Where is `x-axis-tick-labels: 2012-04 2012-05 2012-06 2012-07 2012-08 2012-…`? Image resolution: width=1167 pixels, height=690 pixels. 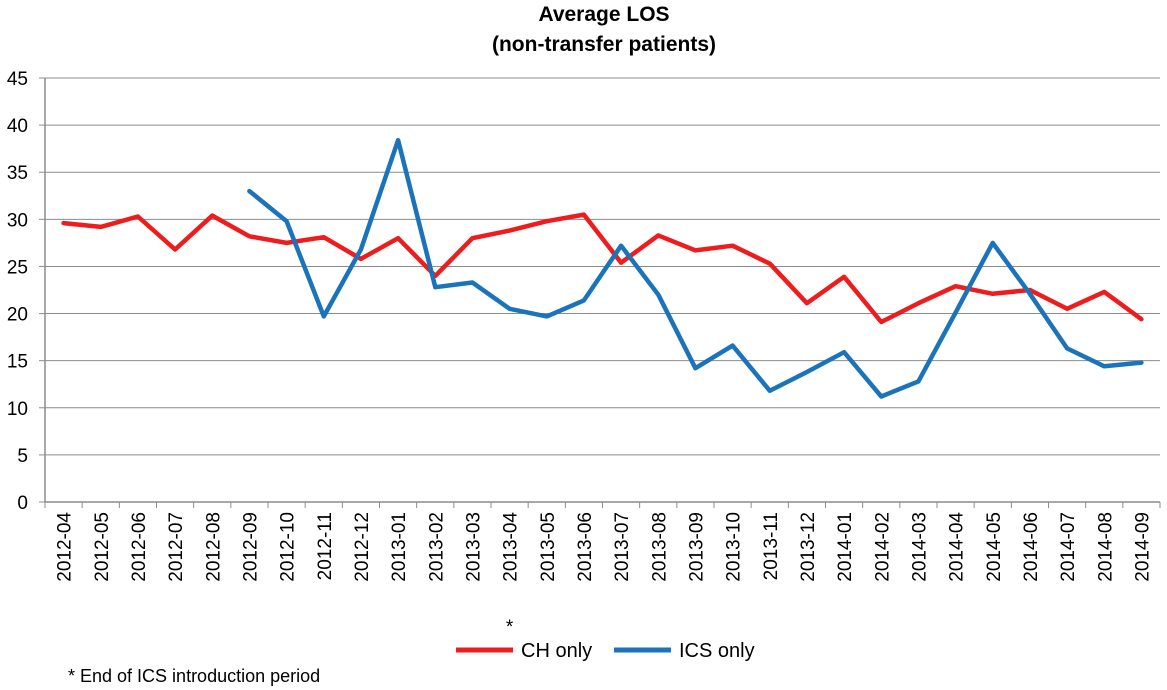 x-axis-tick-labels: 2012-04 2012-05 2012-06 2012-07 2012-08 2012-… is located at coordinates (604, 547).